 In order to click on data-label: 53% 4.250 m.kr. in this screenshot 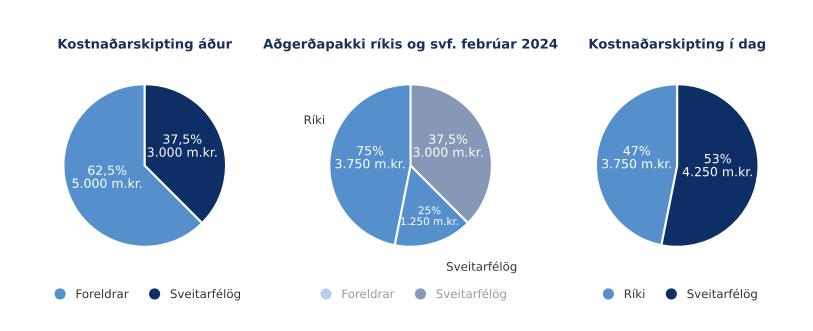, I will do `click(717, 165)`.